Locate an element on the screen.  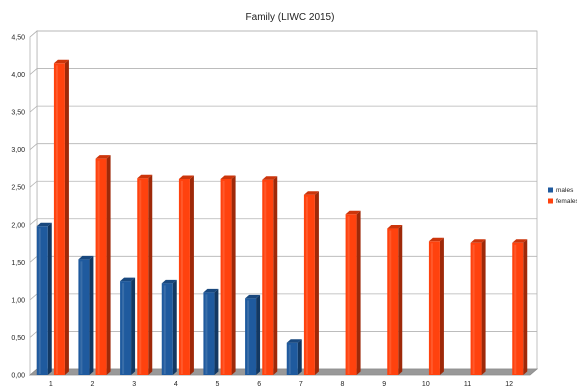
y-tick-label: 1,50 is located at coordinates (18, 263).